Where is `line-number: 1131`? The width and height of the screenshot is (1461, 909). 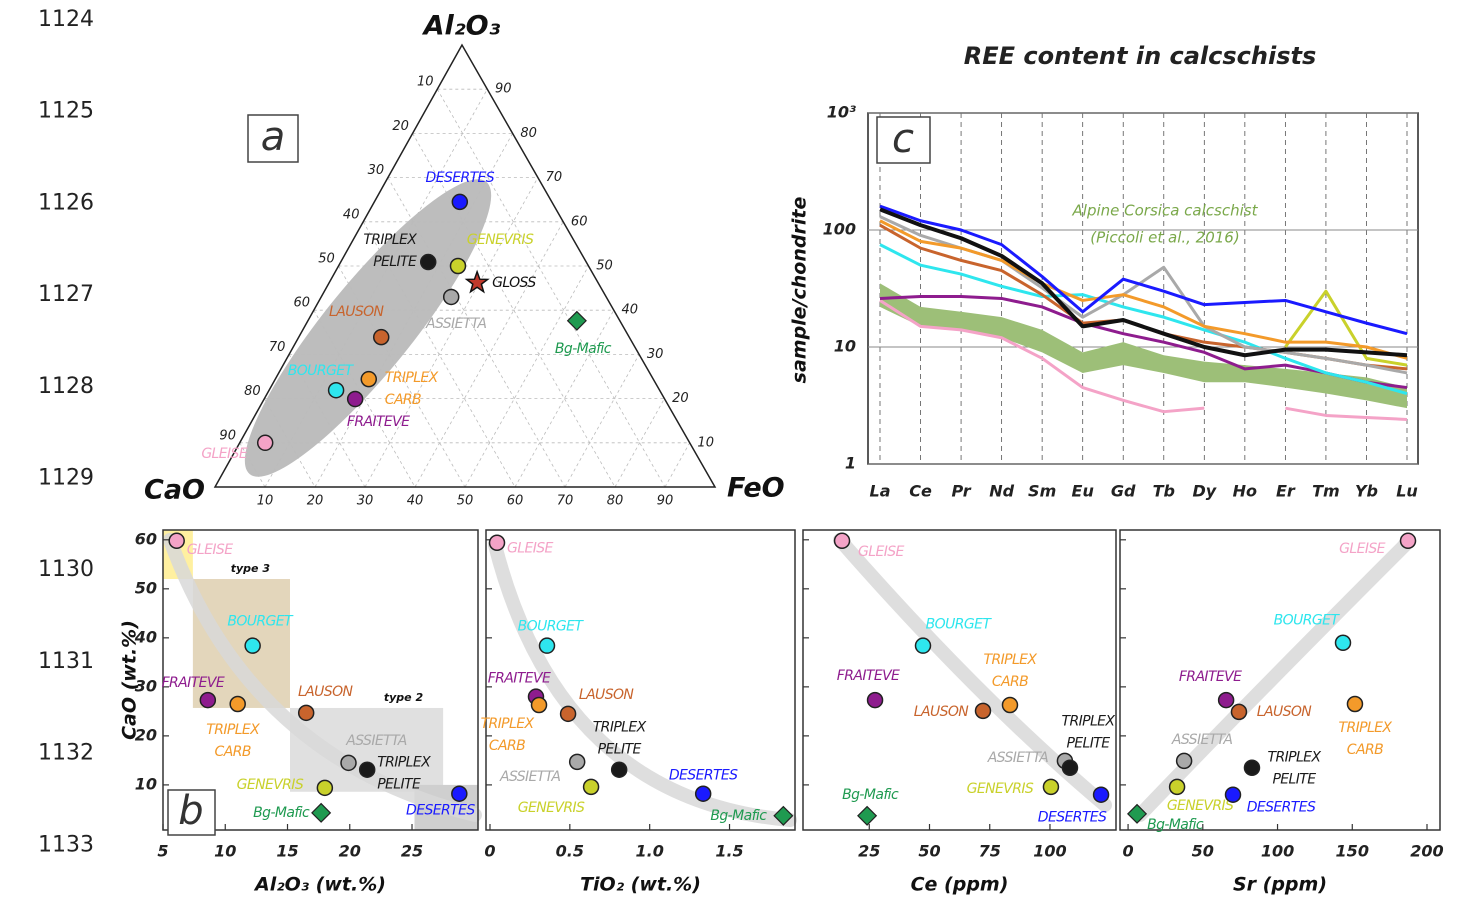
line-number: 1131 is located at coordinates (66, 661).